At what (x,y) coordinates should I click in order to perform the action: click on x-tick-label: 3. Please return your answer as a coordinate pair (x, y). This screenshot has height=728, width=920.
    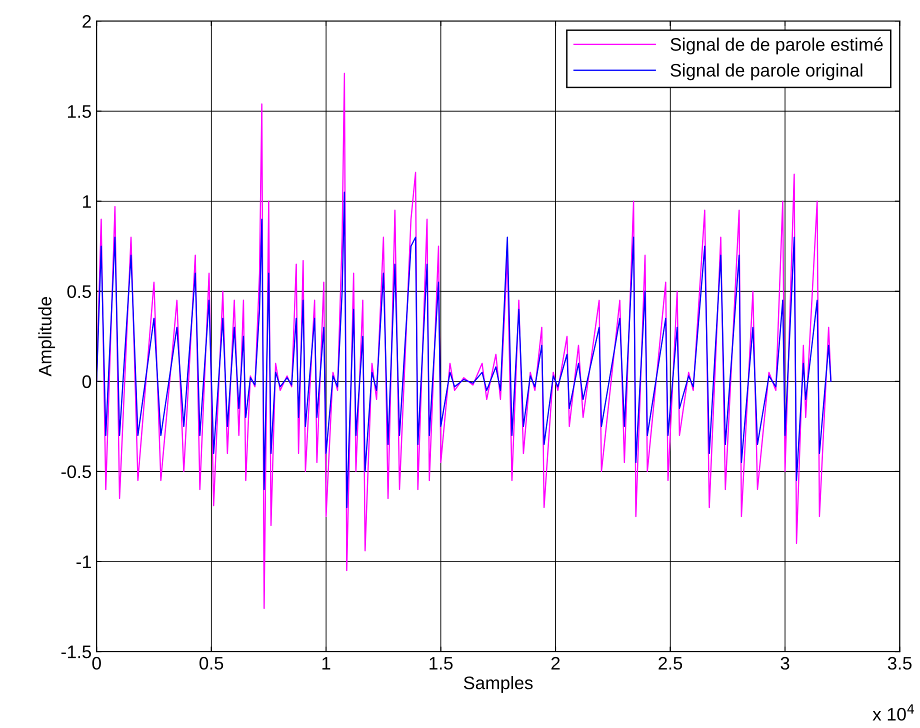
    Looking at the image, I should click on (785, 663).